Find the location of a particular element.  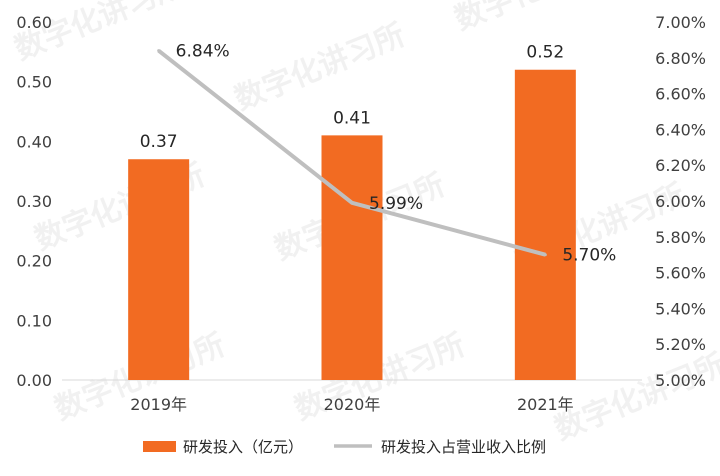

left-axis-tick-label: 0.30 is located at coordinates (34, 201).